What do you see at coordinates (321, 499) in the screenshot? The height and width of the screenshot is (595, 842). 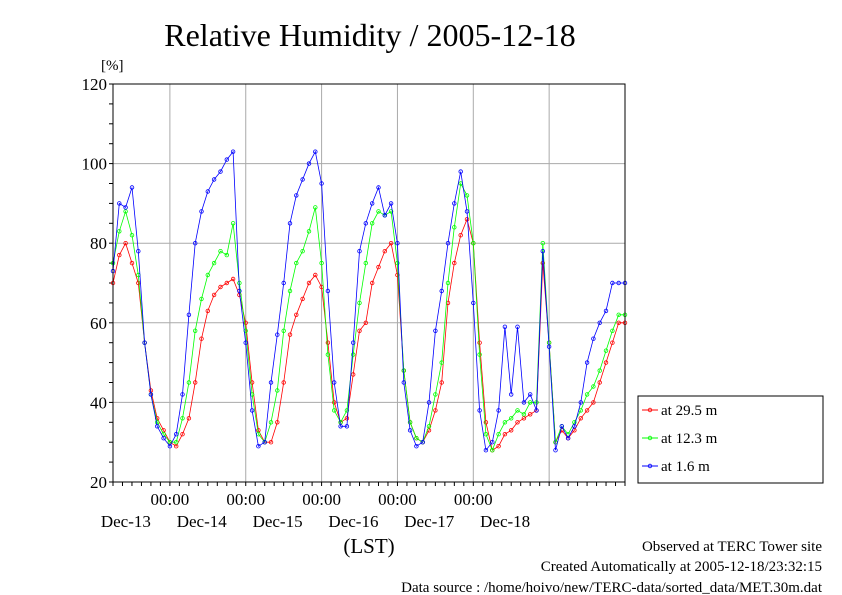 I see `x-tick-time: 00:00` at bounding box center [321, 499].